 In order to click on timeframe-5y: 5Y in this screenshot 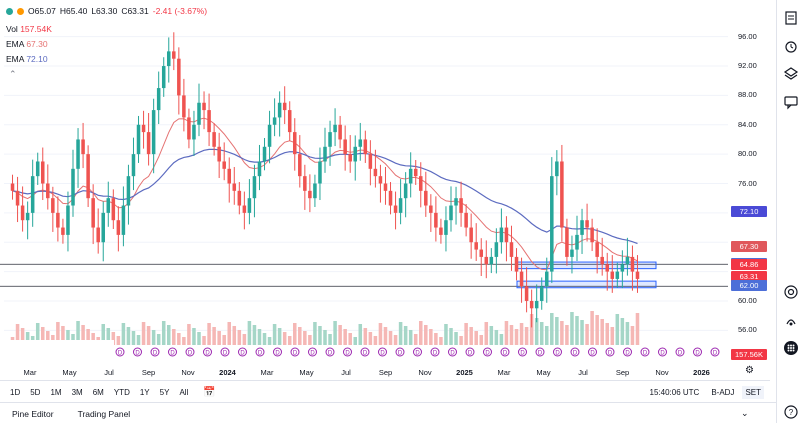, I will do `click(164, 392)`.